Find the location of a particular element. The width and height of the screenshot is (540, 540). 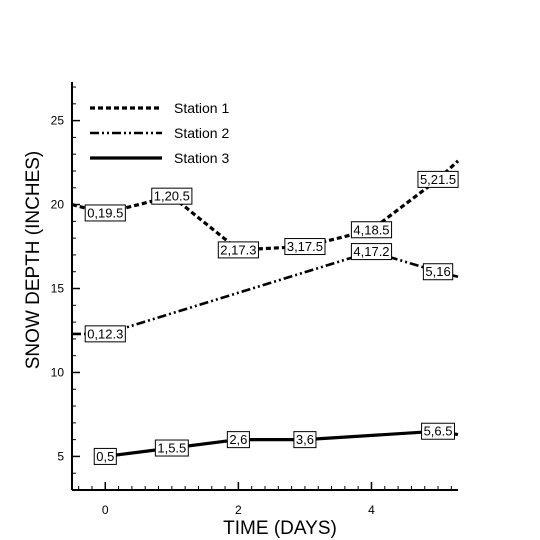

data-label-s1: 0,19.5 is located at coordinates (105, 213).